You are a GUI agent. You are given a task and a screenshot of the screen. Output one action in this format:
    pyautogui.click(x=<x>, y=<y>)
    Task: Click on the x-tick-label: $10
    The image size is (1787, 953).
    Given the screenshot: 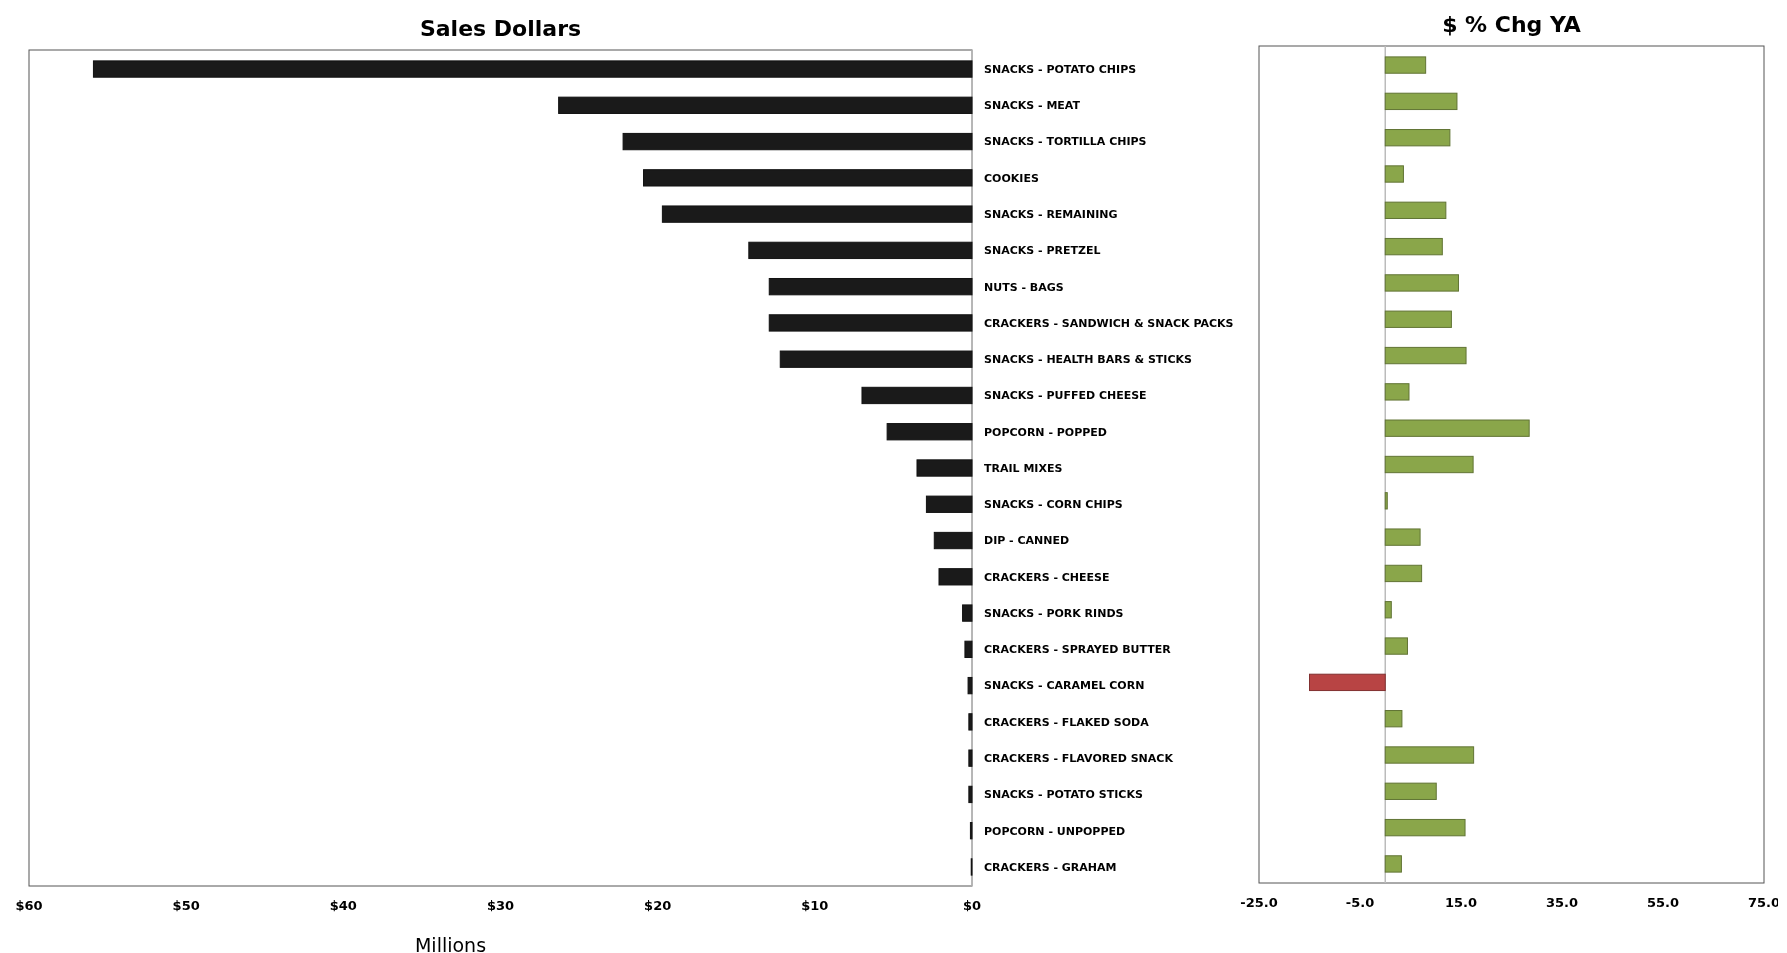 What is the action you would take?
    pyautogui.click(x=815, y=905)
    